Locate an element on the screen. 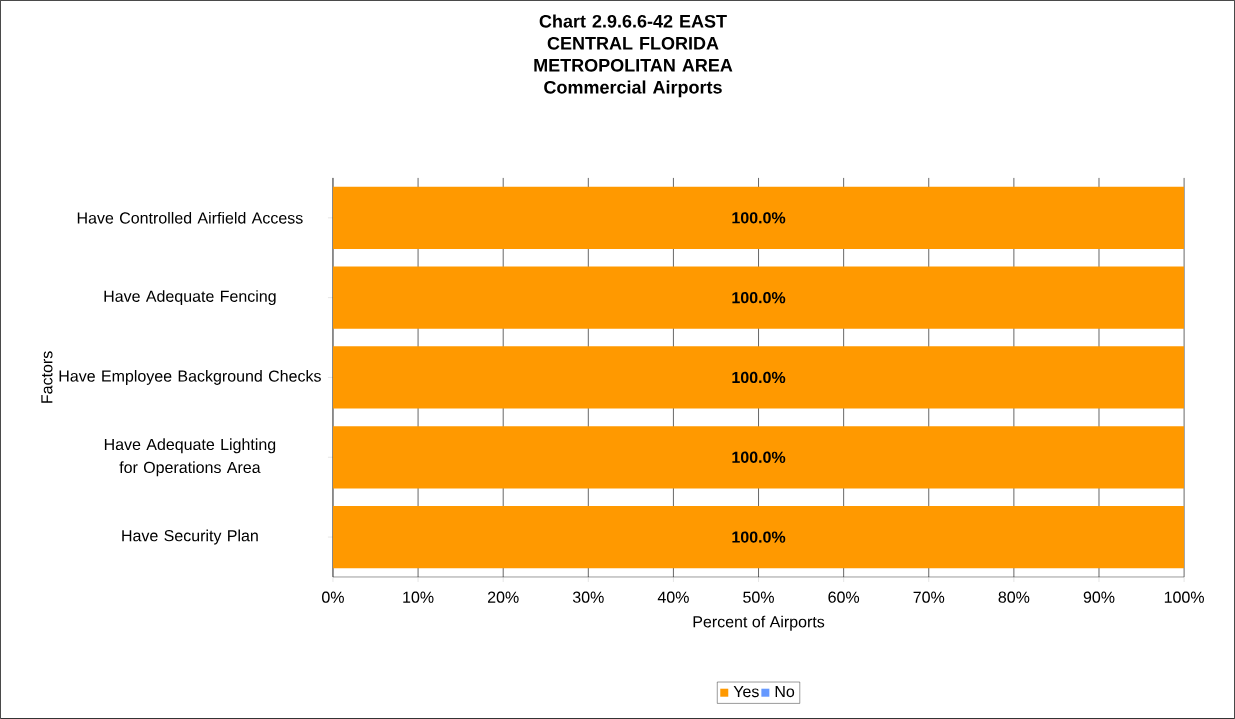  x-tick-label: 20% is located at coordinates (503, 597).